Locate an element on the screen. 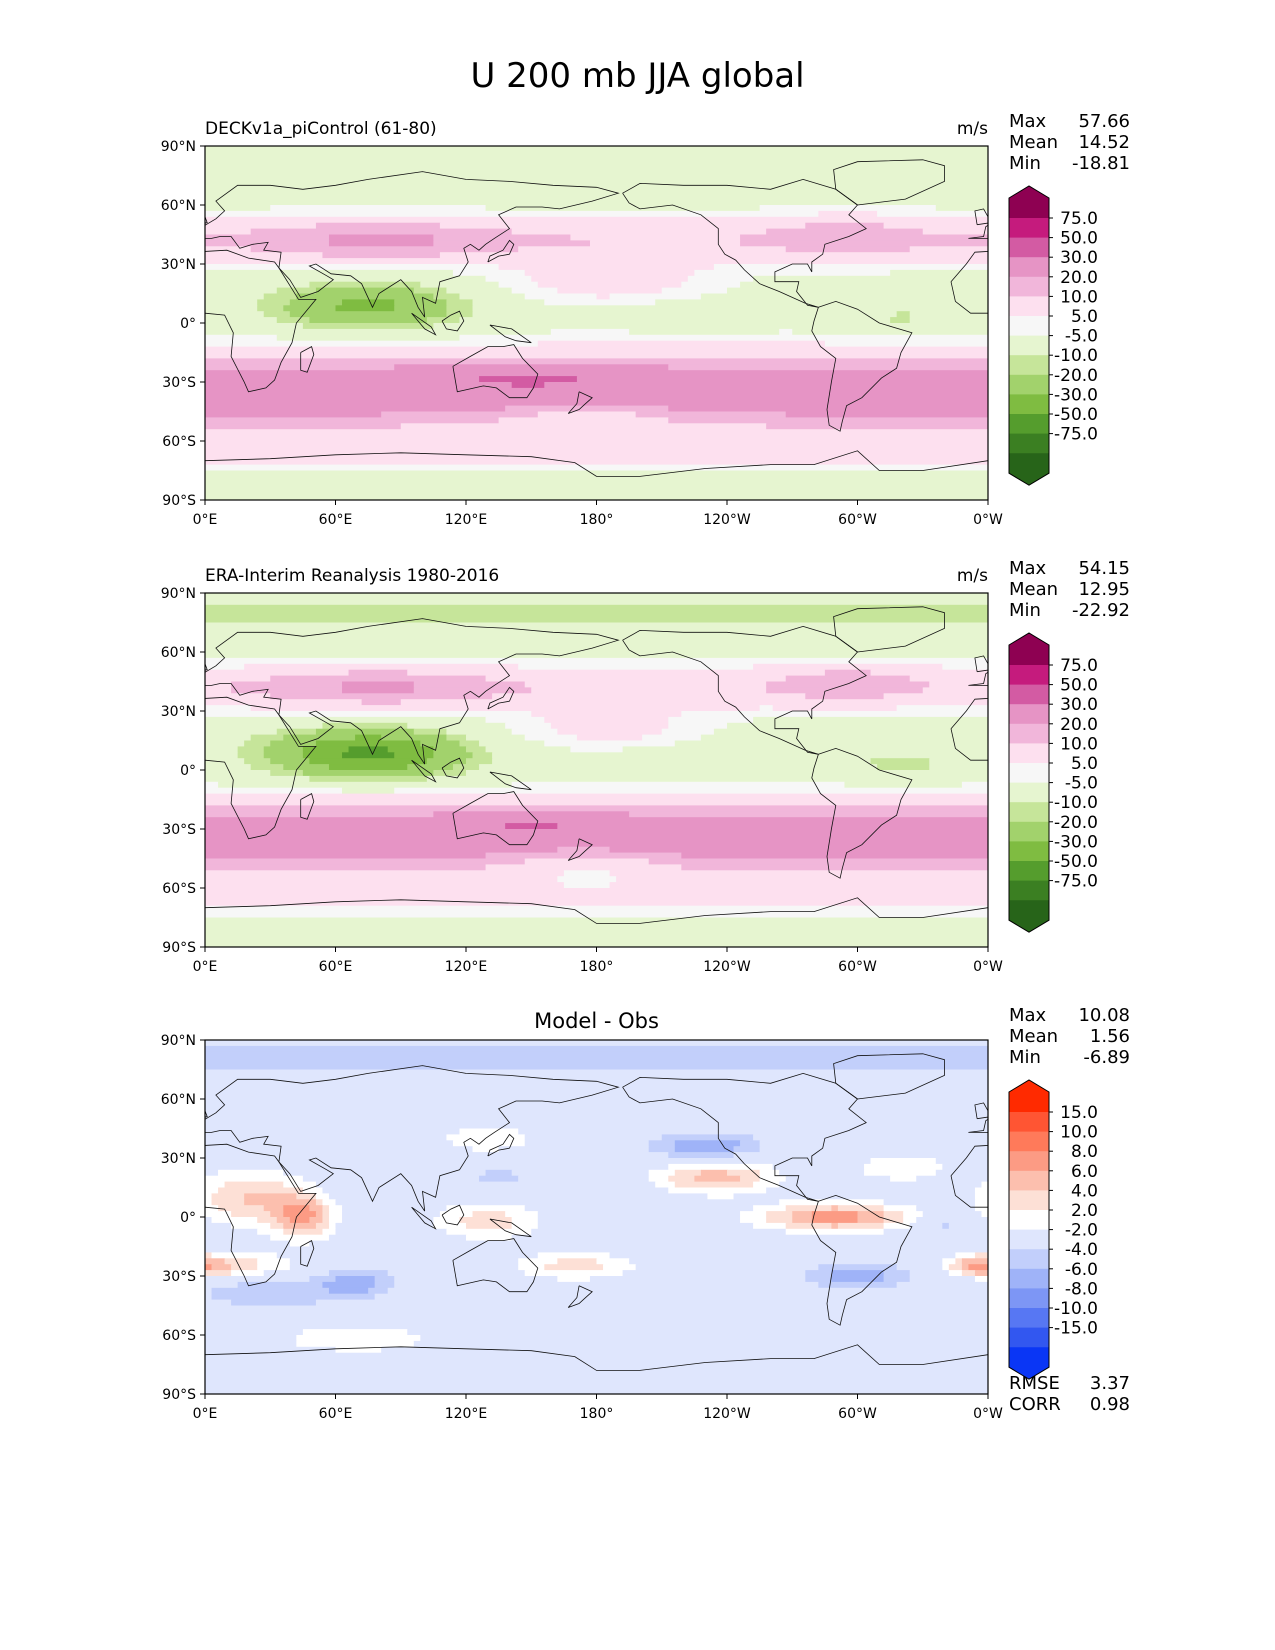 This screenshot has height=1650, width=1275. colorbar-tick-label: -15.0 is located at coordinates (1076, 1329).